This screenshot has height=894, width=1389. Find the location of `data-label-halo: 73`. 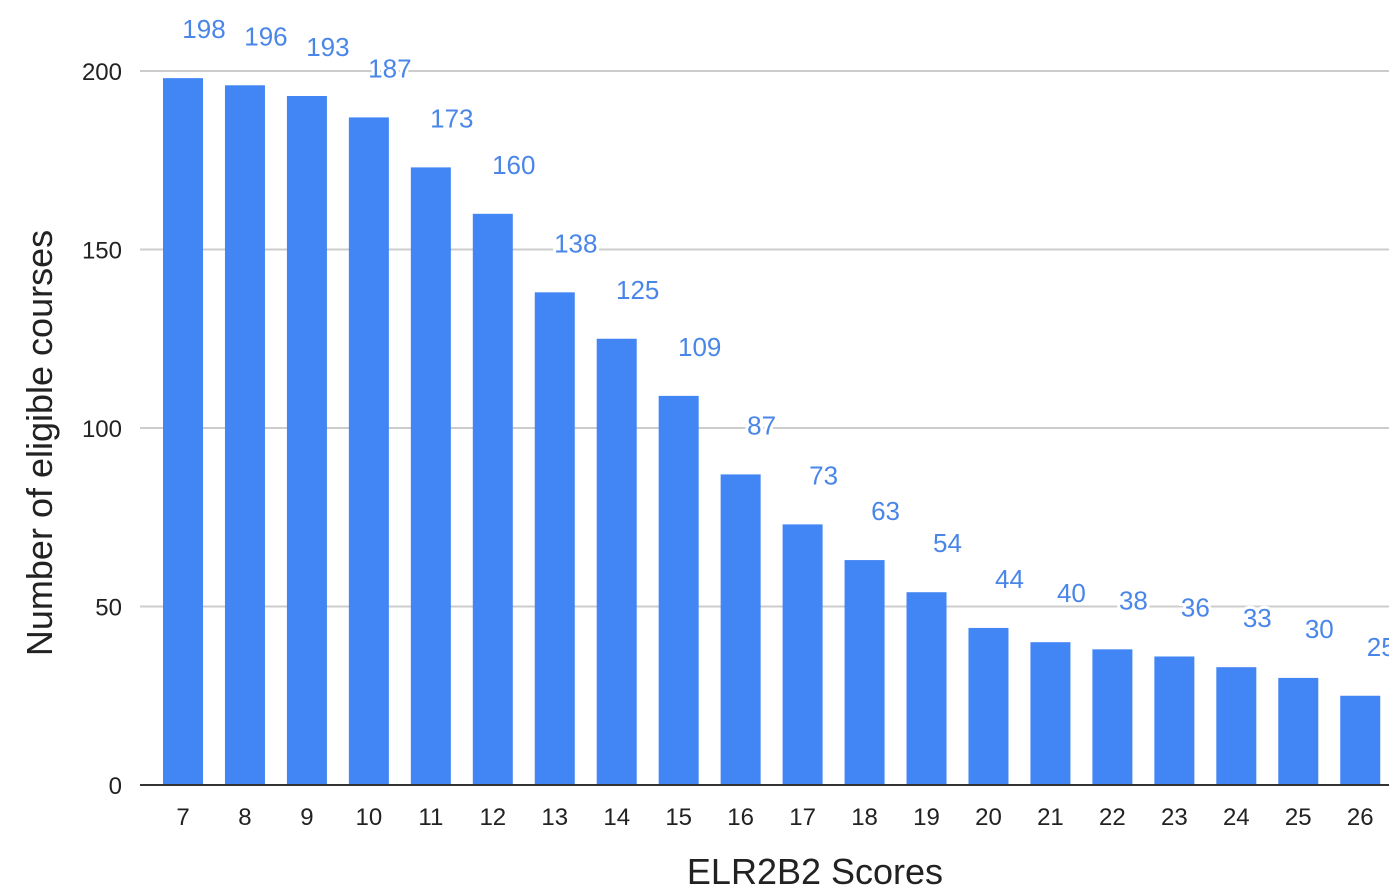

data-label-halo: 73 is located at coordinates (823, 475).